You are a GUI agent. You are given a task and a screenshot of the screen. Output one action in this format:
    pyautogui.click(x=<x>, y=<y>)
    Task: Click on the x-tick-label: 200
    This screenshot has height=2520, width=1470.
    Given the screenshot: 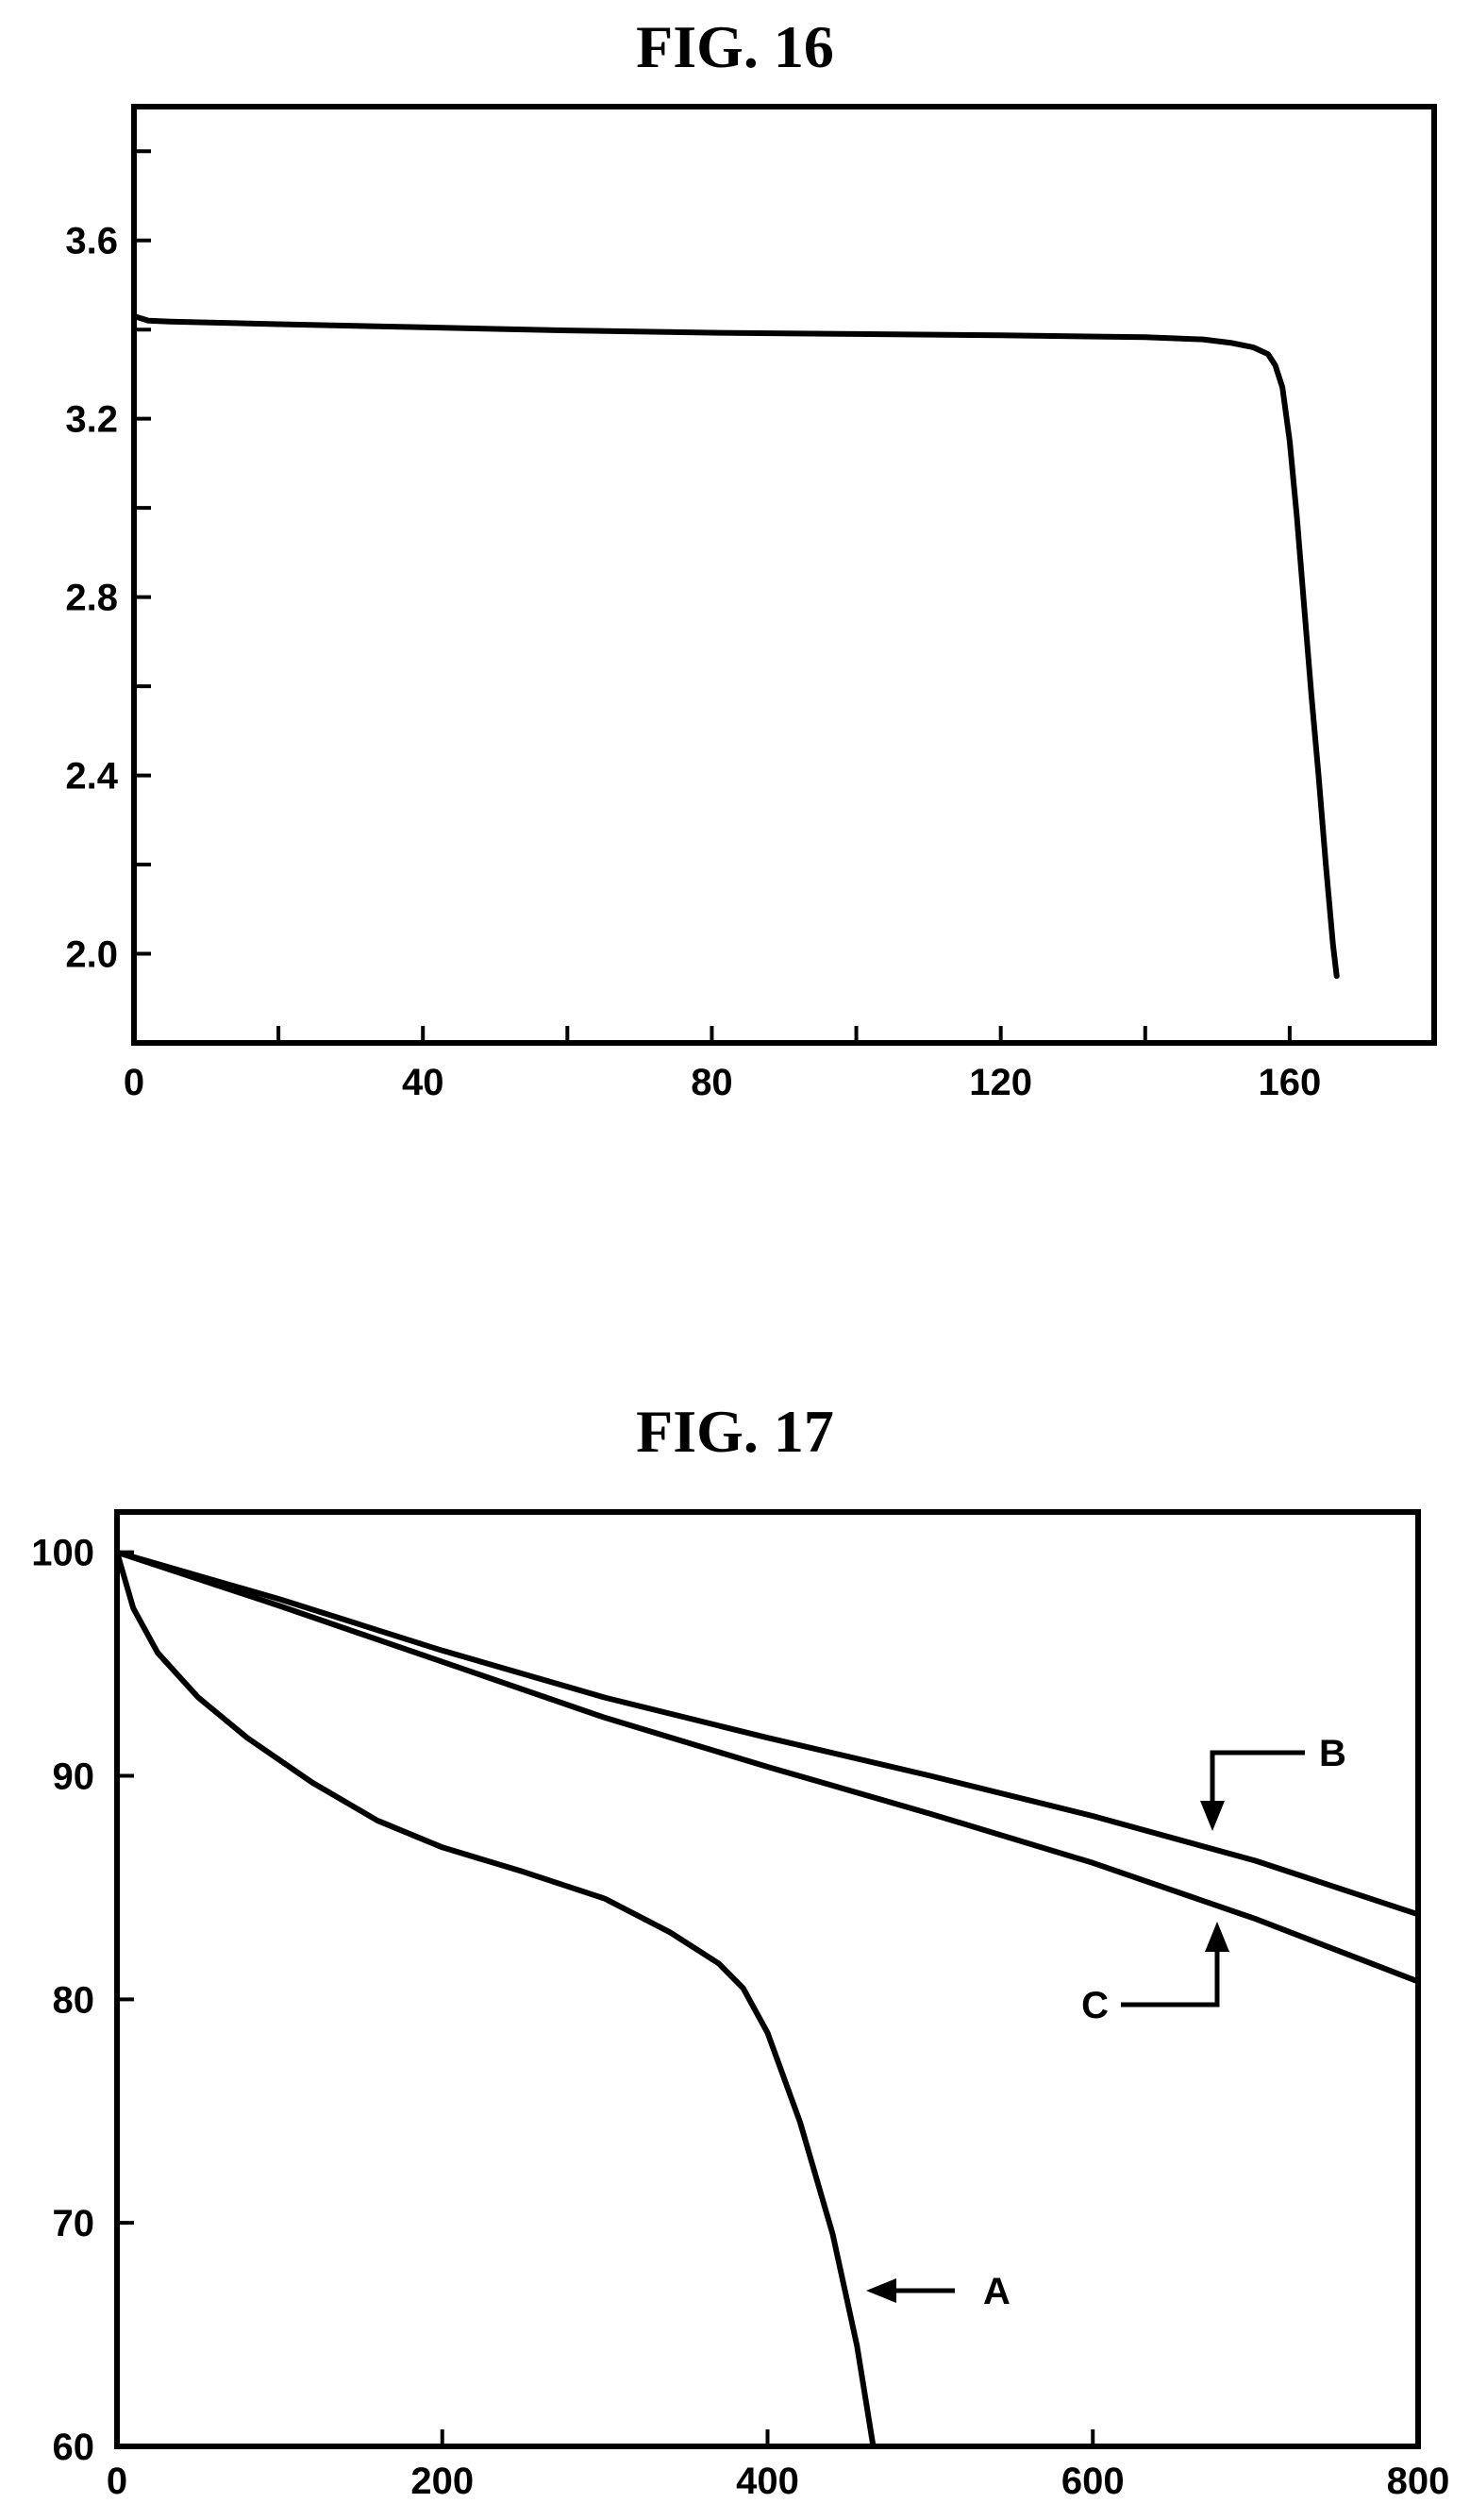 What is the action you would take?
    pyautogui.click(x=442, y=2481)
    